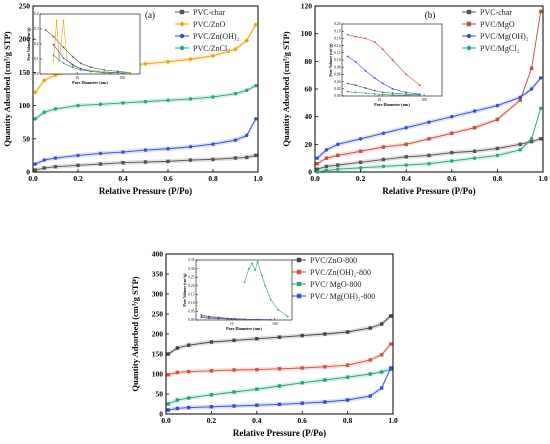 The height and width of the screenshot is (444, 550). What do you see at coordinates (337, 75) in the screenshot?
I see `inset-y-tick-label: 0.06` at bounding box center [337, 75].